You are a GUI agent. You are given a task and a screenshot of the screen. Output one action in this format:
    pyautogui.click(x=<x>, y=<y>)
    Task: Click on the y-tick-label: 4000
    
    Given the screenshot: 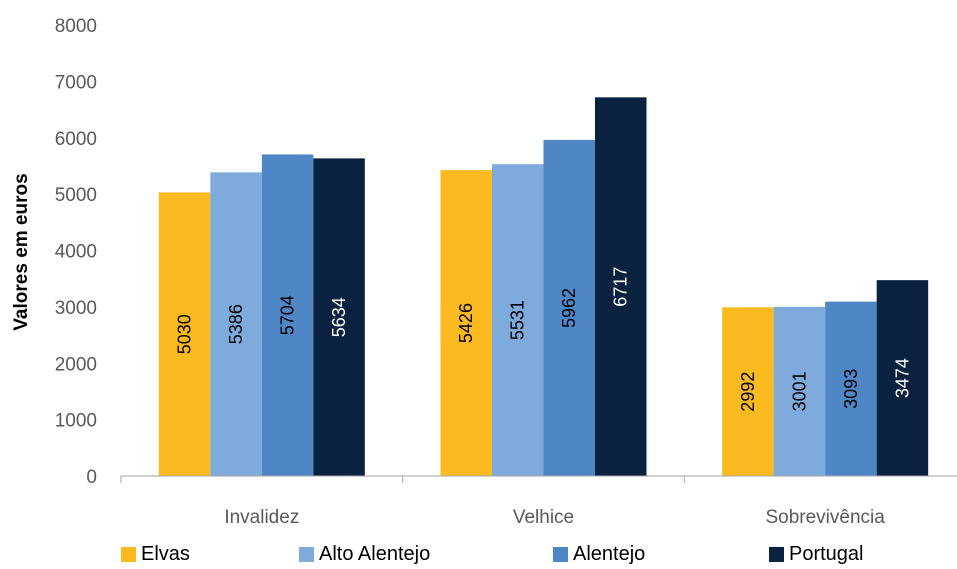 What is the action you would take?
    pyautogui.click(x=76, y=252)
    